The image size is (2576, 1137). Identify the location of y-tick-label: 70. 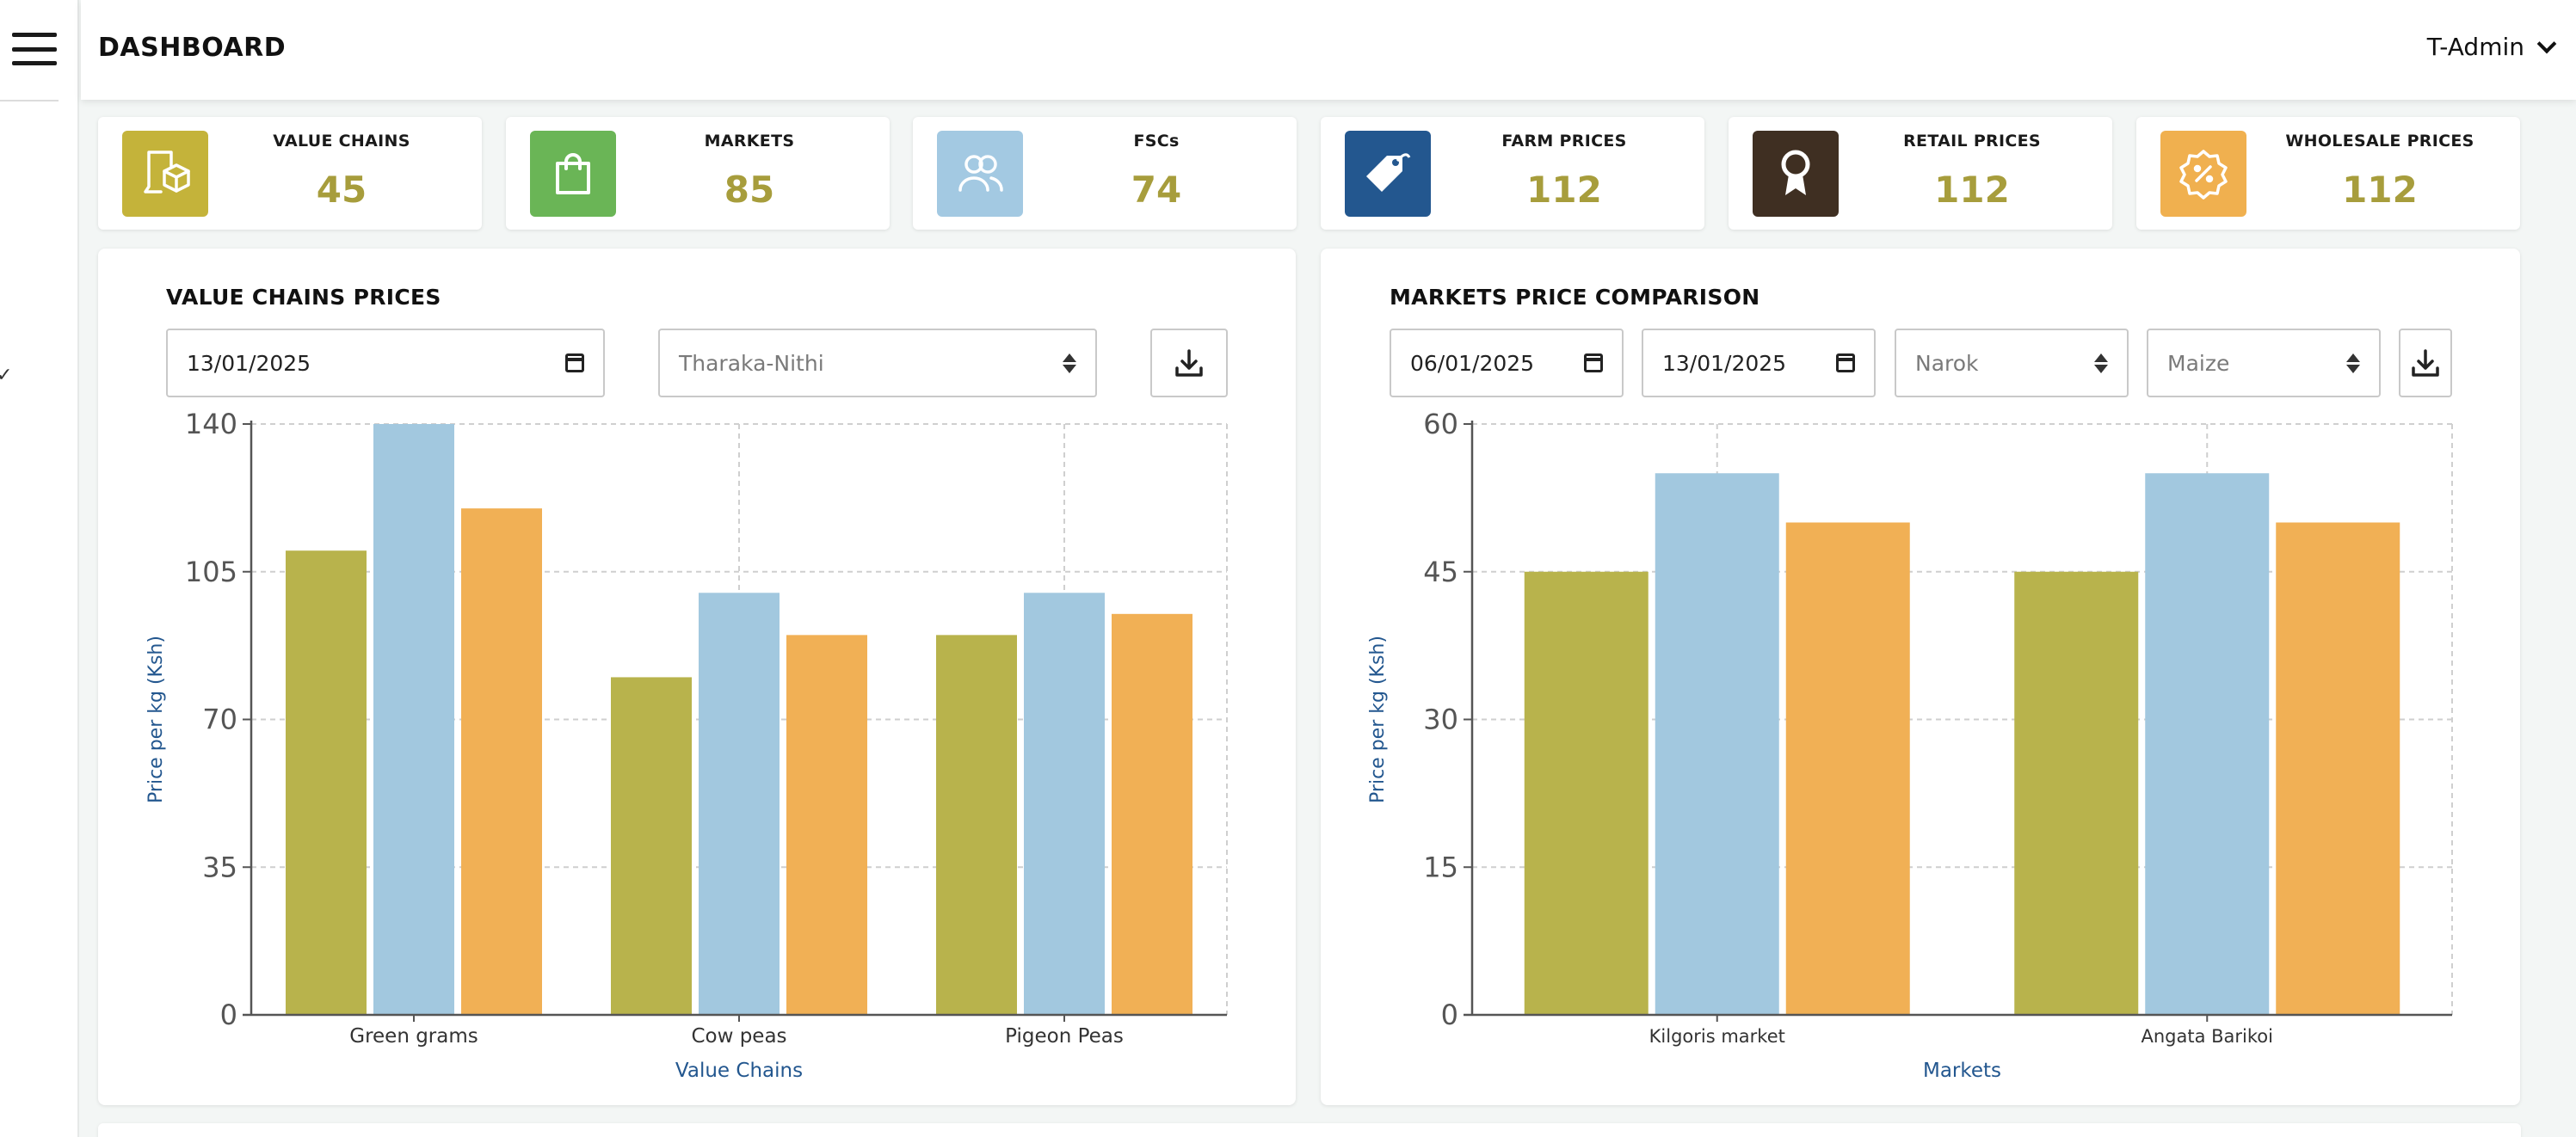
(219, 720).